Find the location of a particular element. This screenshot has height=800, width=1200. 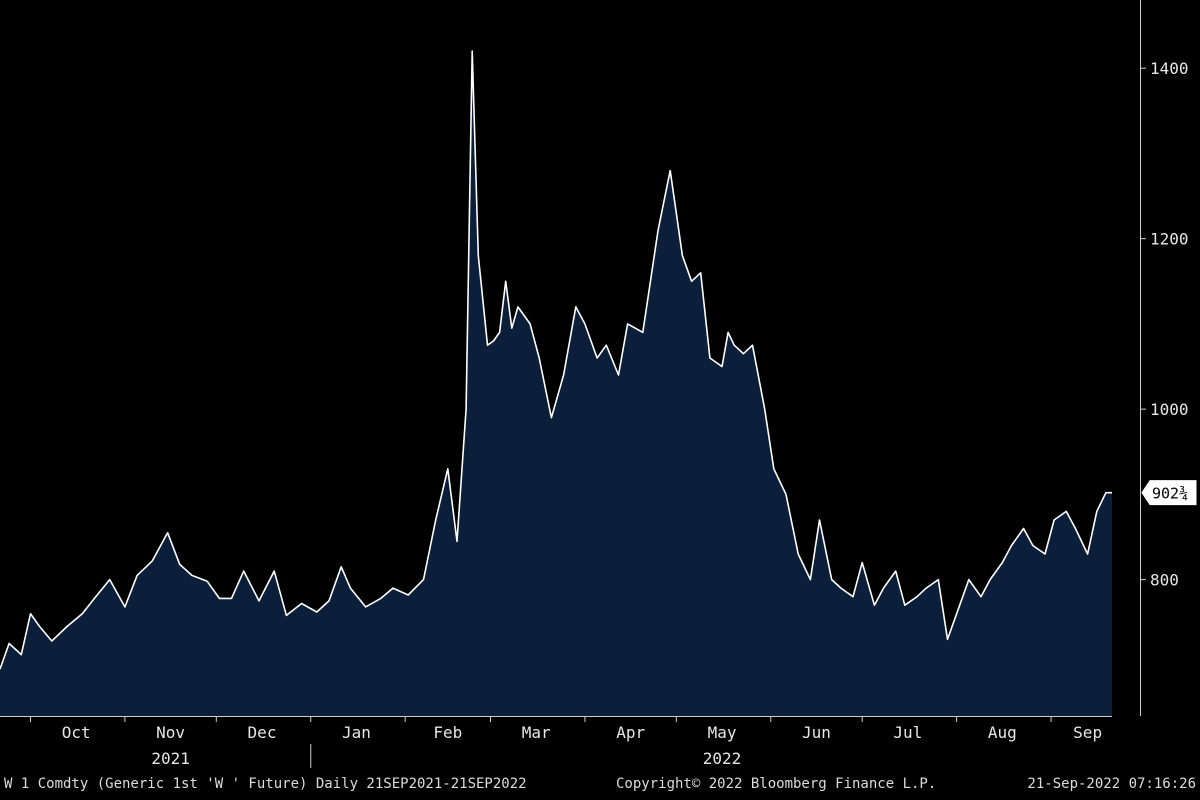

x-tick-label: Jun is located at coordinates (816, 732).